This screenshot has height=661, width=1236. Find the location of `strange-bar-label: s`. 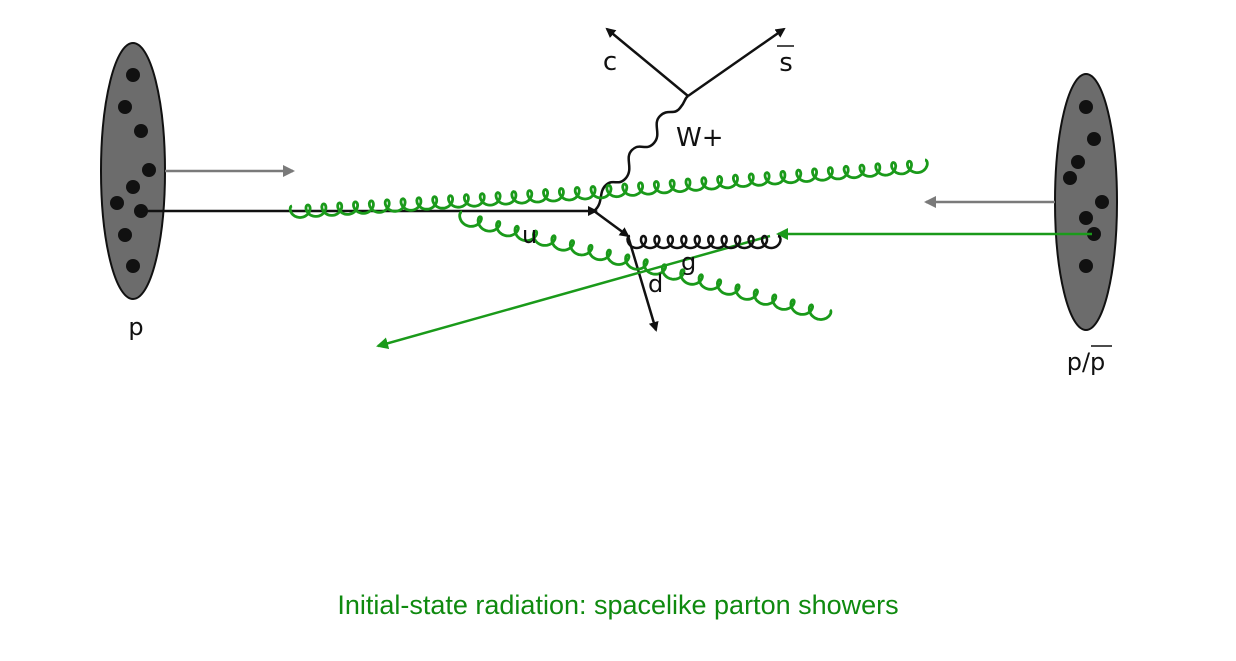

strange-bar-label: s is located at coordinates (785, 61).